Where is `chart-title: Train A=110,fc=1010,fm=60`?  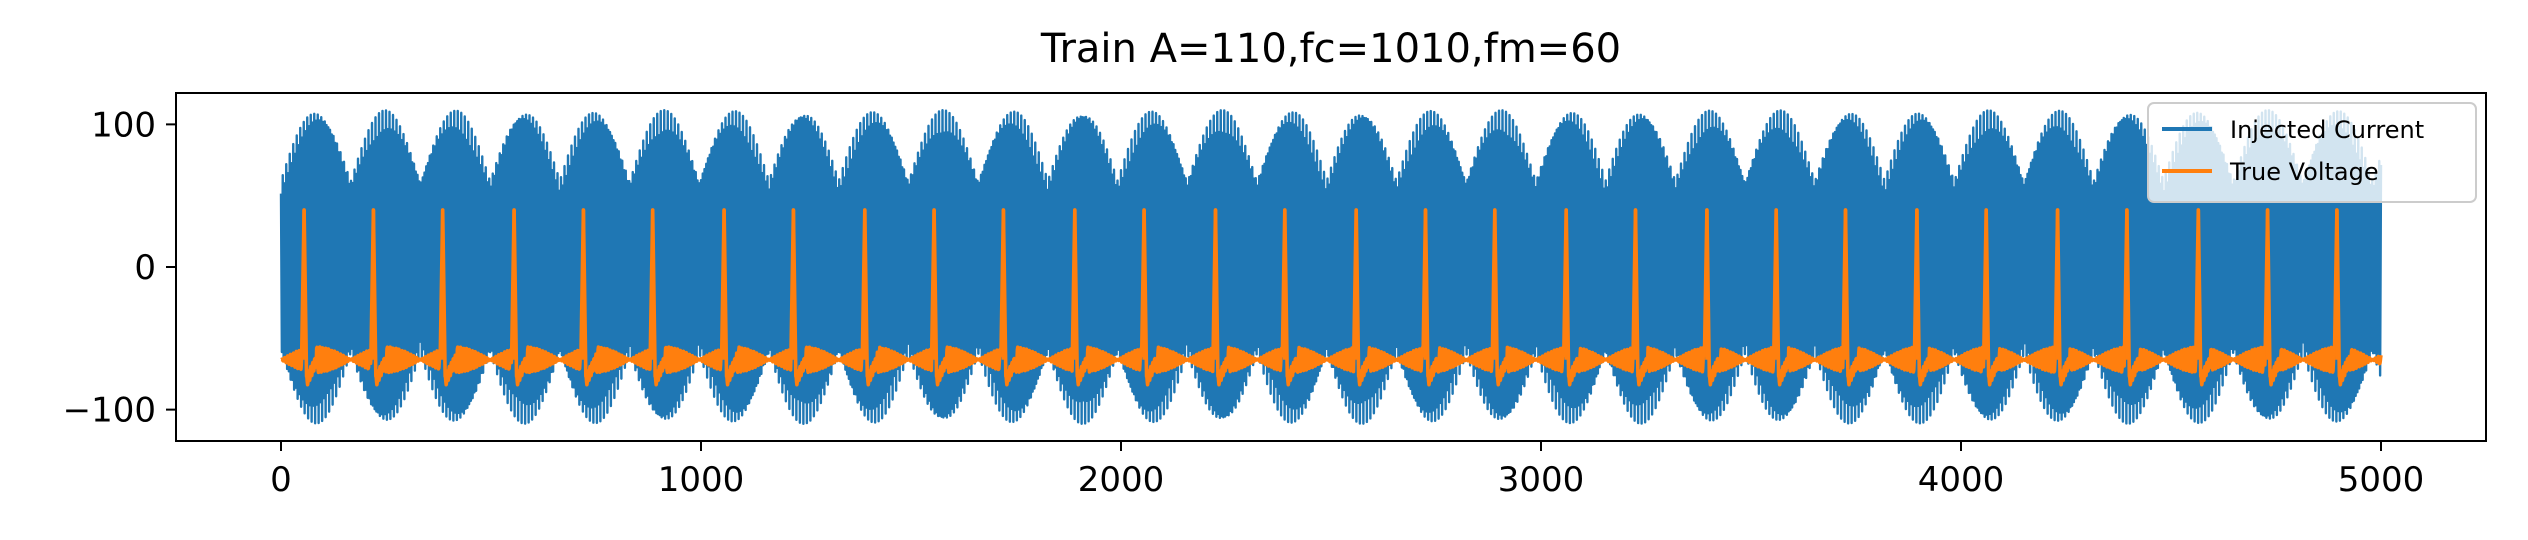 chart-title: Train A=110,fc=1010,fm=60 is located at coordinates (1330, 49).